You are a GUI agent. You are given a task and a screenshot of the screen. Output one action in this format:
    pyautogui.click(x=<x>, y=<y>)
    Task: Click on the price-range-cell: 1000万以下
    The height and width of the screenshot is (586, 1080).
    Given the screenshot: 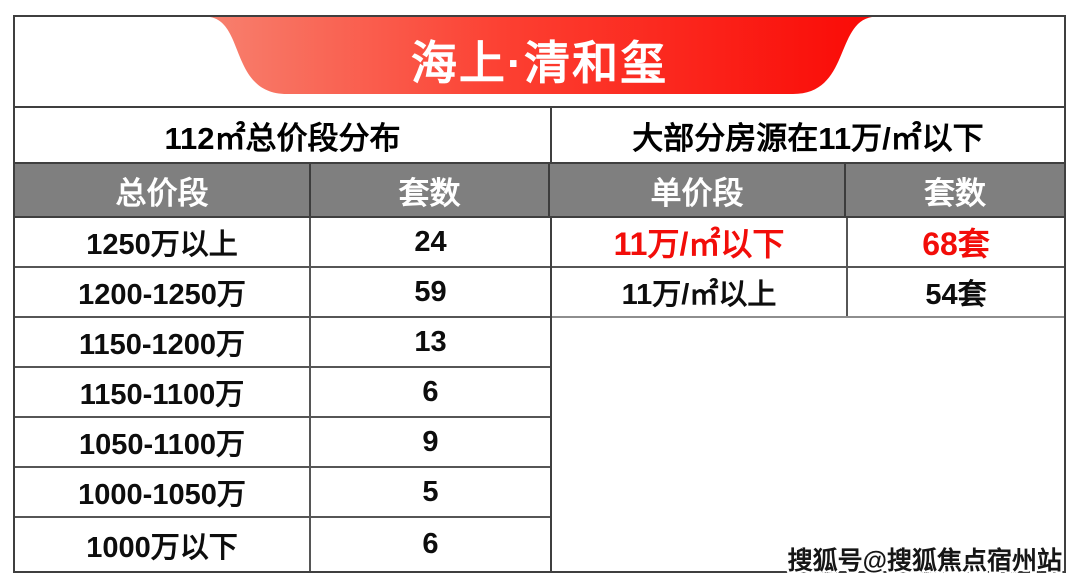 What is the action you would take?
    pyautogui.click(x=163, y=544)
    